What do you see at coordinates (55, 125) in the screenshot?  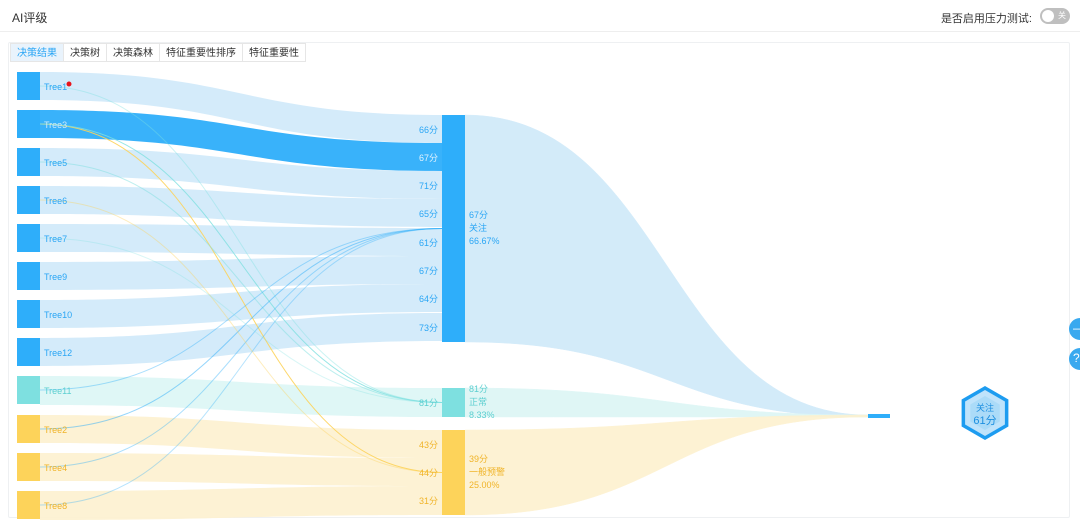 I see `tree-label: Tree3` at bounding box center [55, 125].